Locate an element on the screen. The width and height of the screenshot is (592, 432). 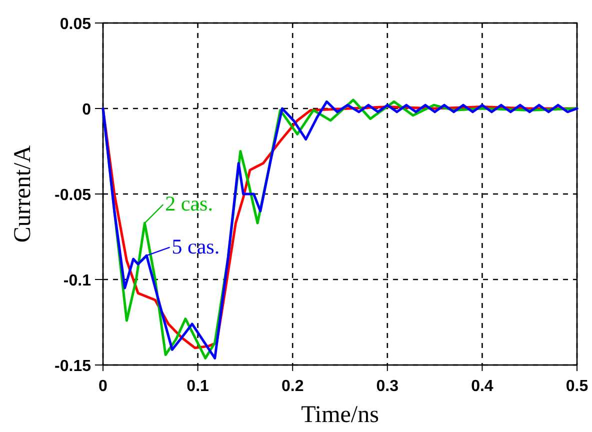
x-tick-label: 0.4 is located at coordinates (482, 386).